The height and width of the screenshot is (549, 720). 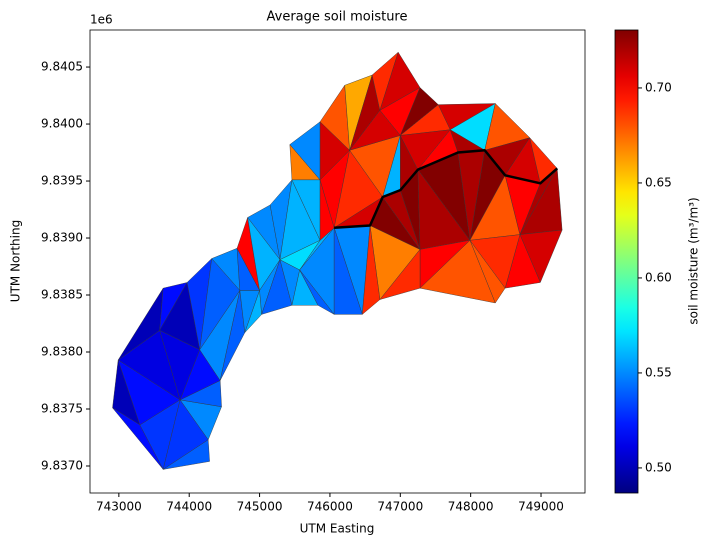 I want to click on y-tick-label: 9.8390, so click(x=62, y=238).